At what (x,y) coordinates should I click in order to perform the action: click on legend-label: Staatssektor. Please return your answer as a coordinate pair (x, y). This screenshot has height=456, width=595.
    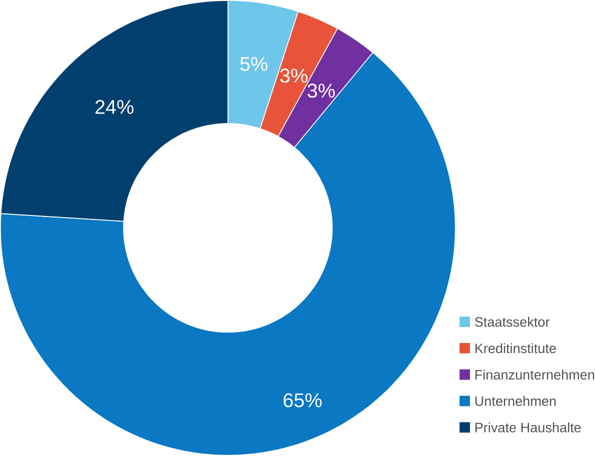
    Looking at the image, I should click on (512, 321).